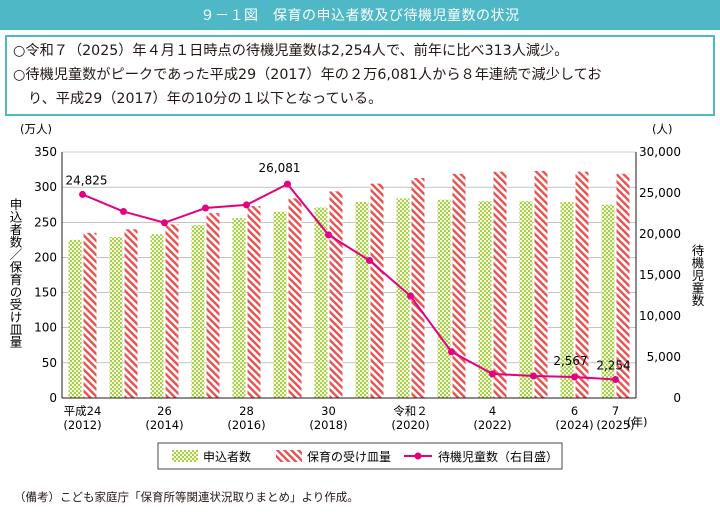 The height and width of the screenshot is (518, 720). Describe the element at coordinates (186, 497) in the screenshot. I see `footnote: （備考）こども家庭庁「保育所等関連状況取りまとめ」より作成。` at that location.